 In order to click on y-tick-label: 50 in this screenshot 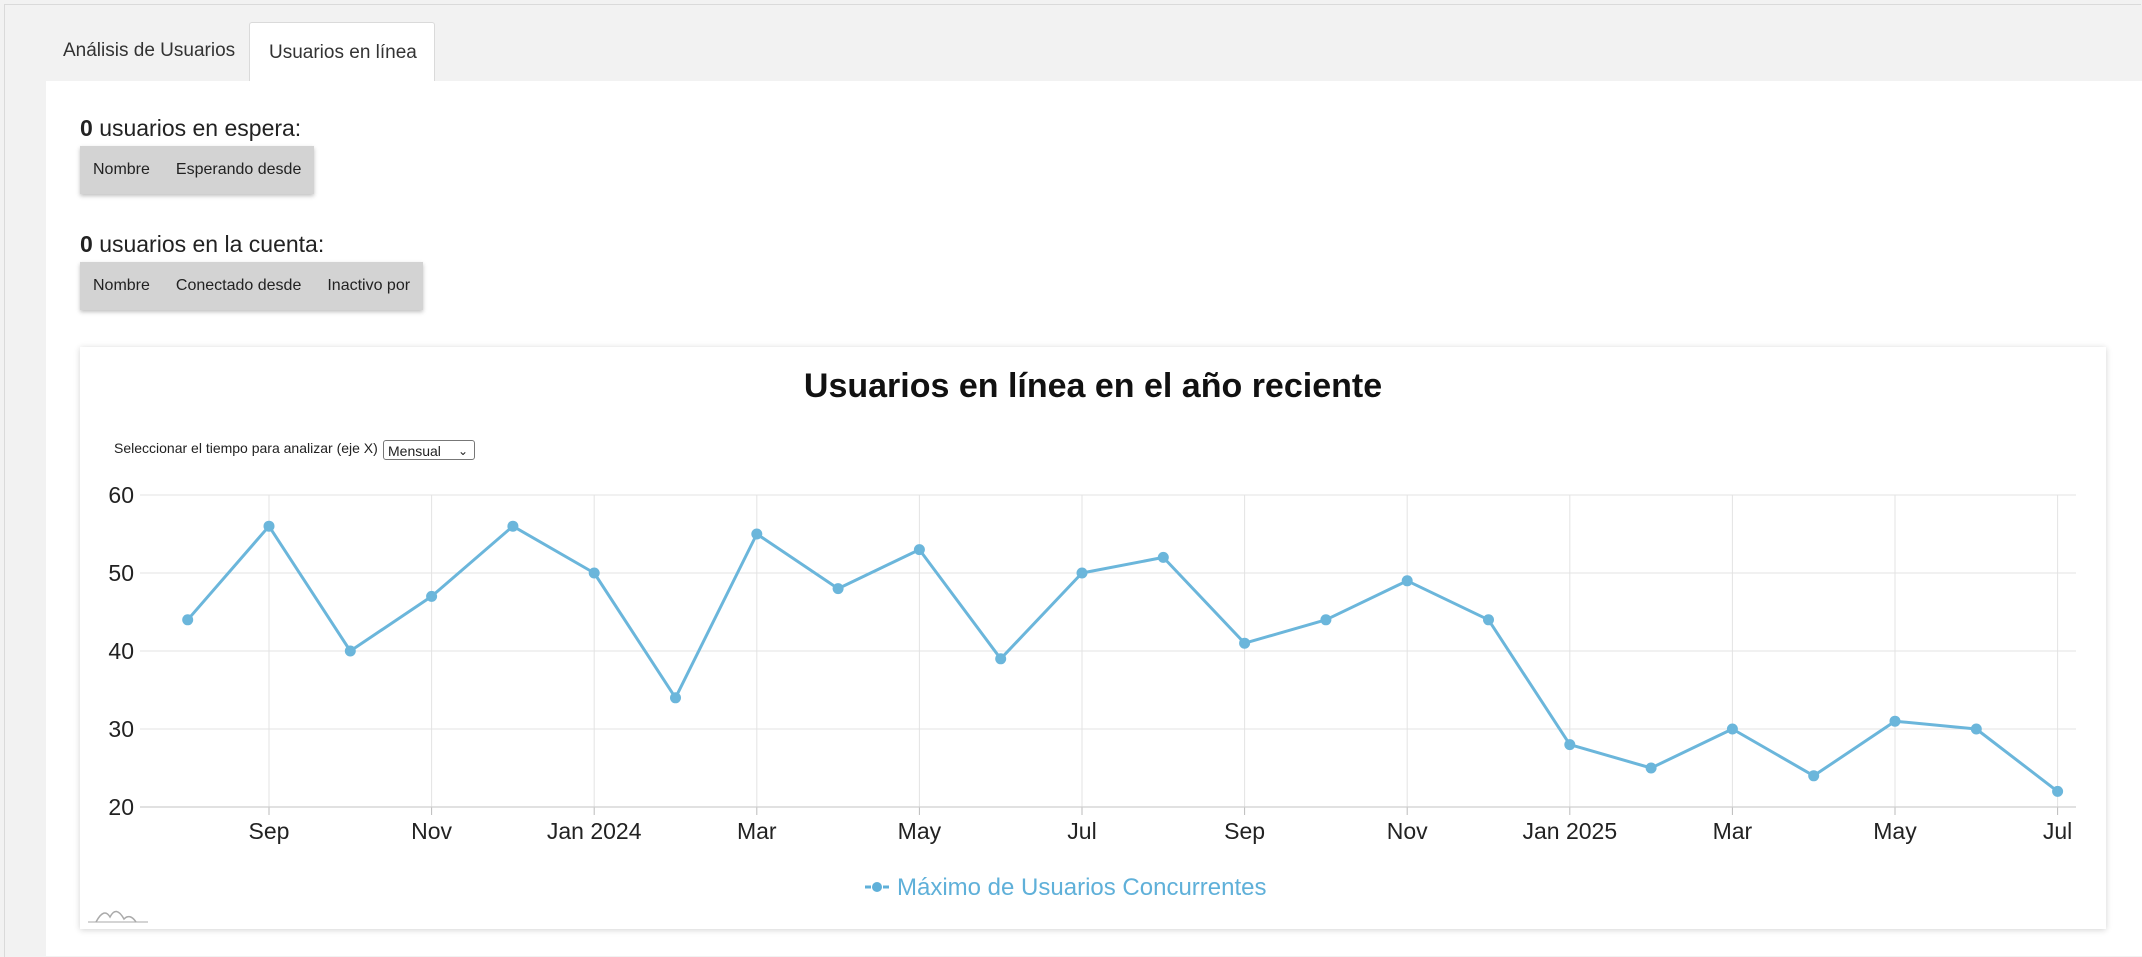, I will do `click(121, 573)`.